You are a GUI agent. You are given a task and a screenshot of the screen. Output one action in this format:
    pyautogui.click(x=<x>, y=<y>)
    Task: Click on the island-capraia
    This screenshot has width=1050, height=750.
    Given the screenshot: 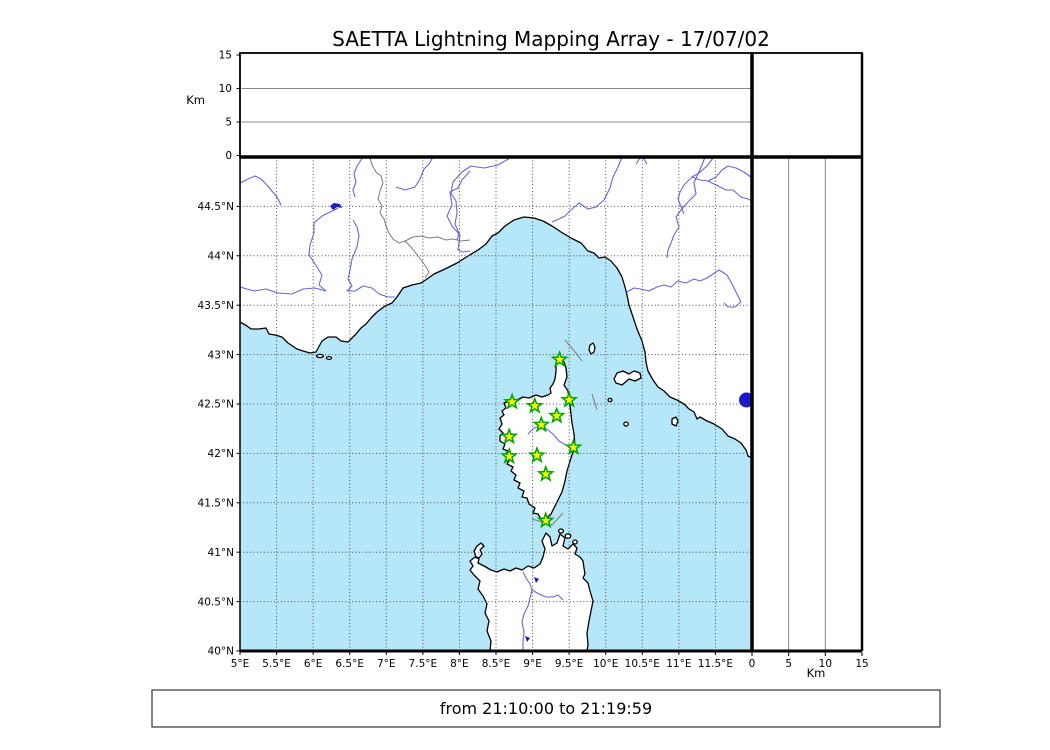 What is the action you would take?
    pyautogui.click(x=592, y=348)
    